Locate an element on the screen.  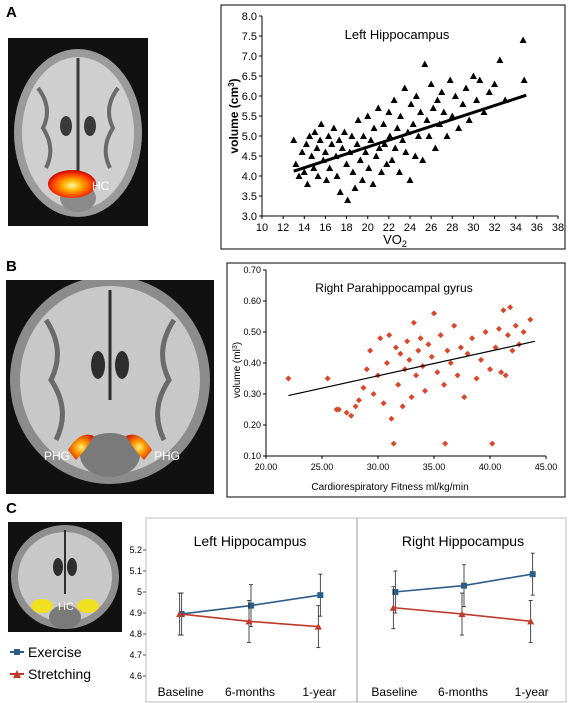
legend-item-stretching: Stretching is located at coordinates (50, 674).